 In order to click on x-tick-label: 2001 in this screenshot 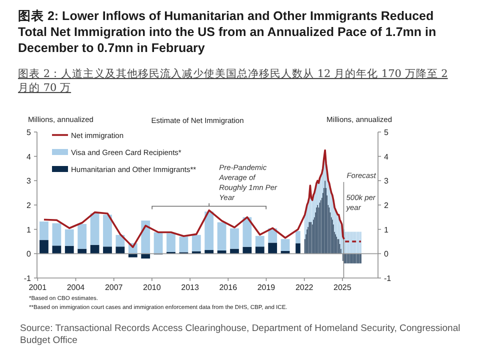, I will do `click(38, 287)`.